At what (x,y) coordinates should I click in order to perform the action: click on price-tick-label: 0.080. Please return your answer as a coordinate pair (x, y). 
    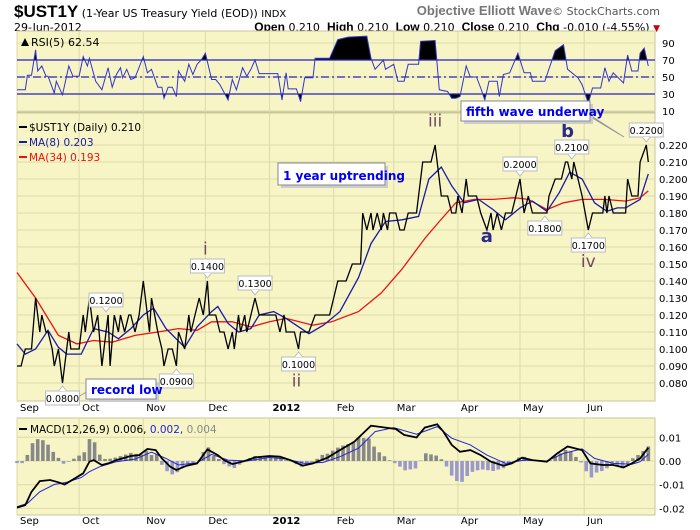
    Looking at the image, I should click on (673, 384).